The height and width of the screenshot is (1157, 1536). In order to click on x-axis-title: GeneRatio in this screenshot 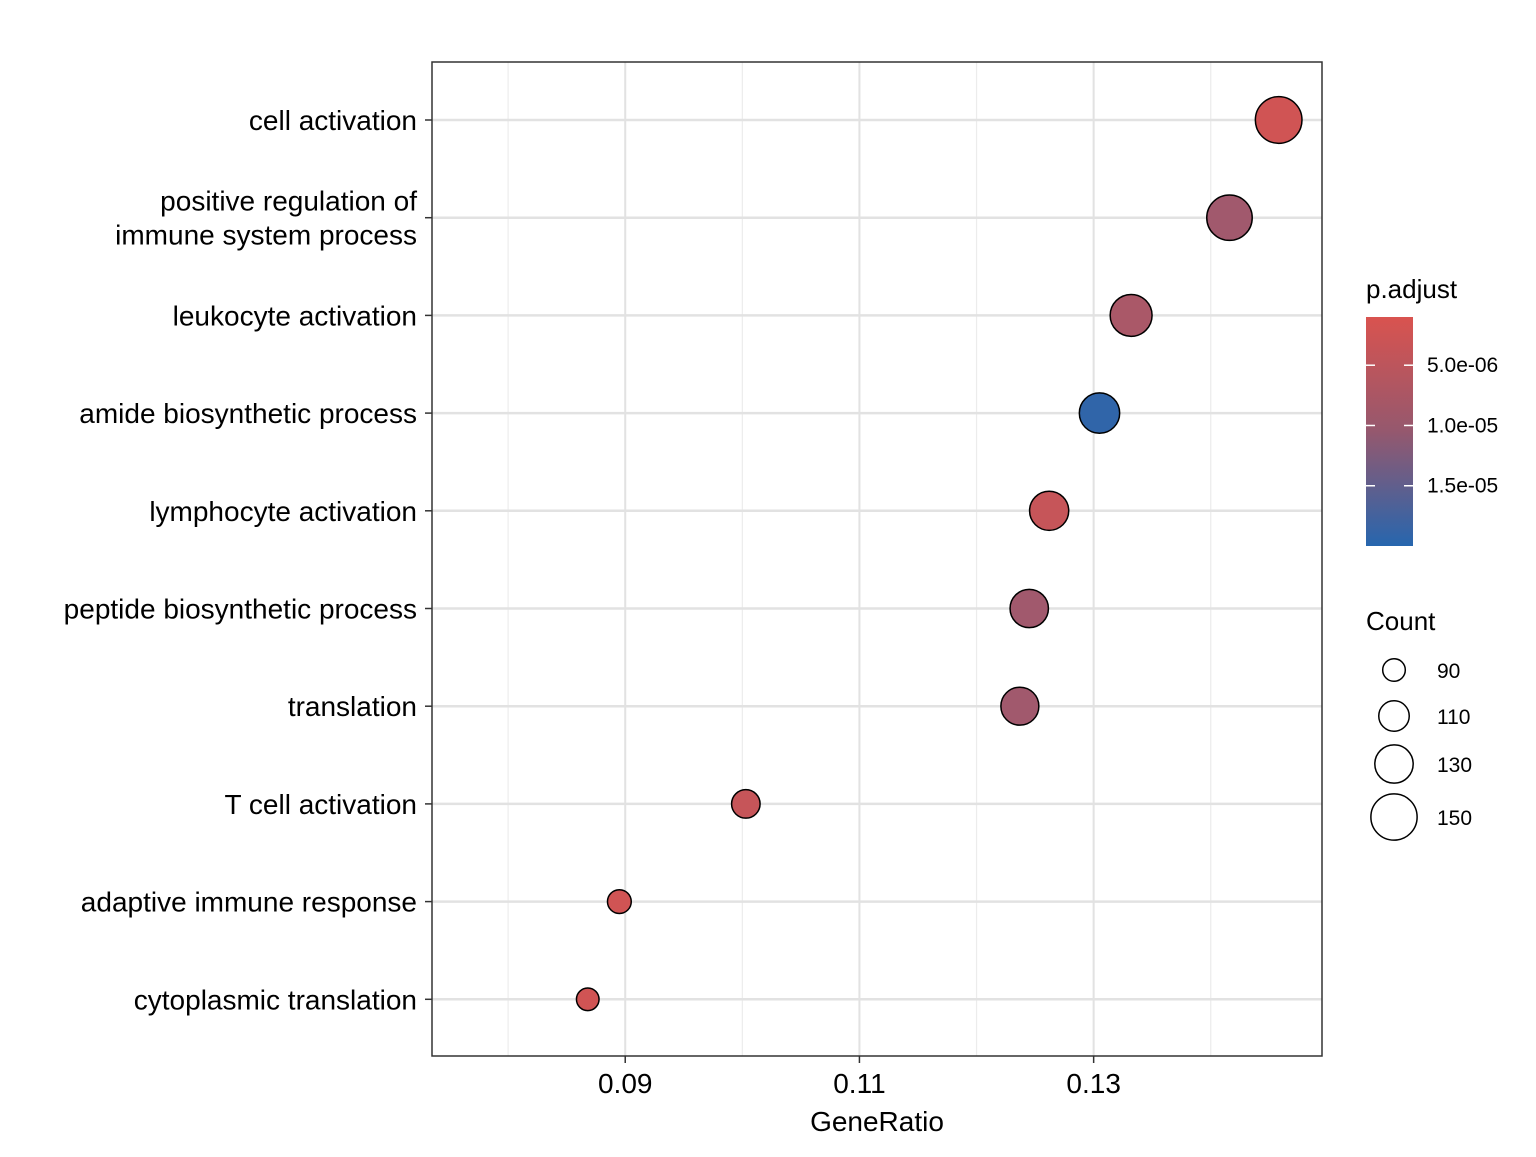, I will do `click(877, 1121)`.